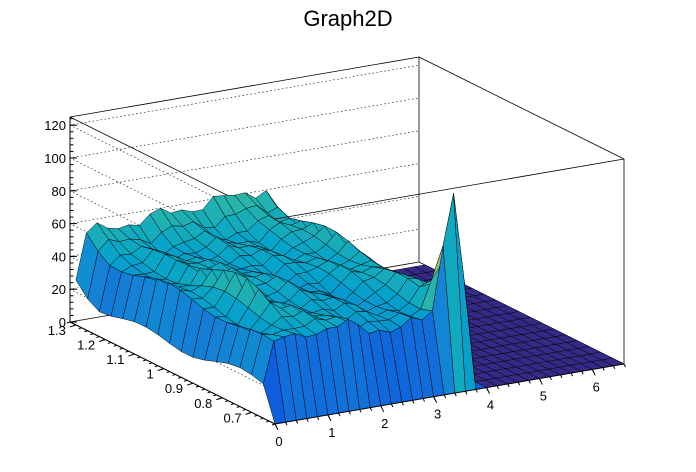 This screenshot has height=472, width=696. Describe the element at coordinates (384, 423) in the screenshot. I see `x-tick-label: 2` at that location.